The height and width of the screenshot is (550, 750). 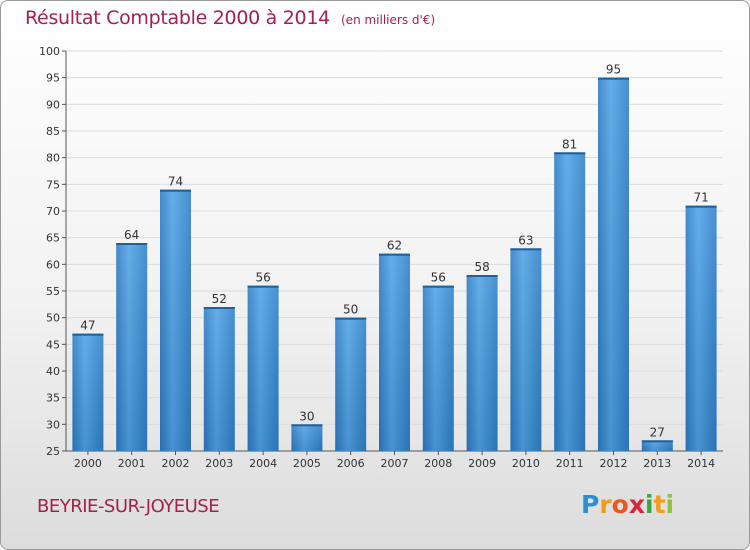 What do you see at coordinates (620, 504) in the screenshot?
I see `logo-letter: o` at bounding box center [620, 504].